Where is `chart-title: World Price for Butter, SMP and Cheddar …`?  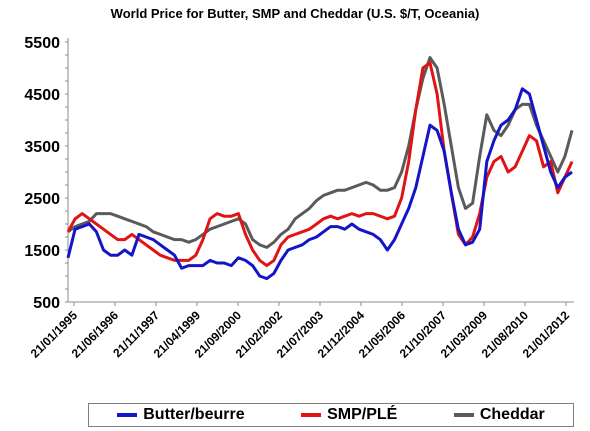 chart-title: World Price for Butter, SMP and Cheddar … is located at coordinates (295, 13).